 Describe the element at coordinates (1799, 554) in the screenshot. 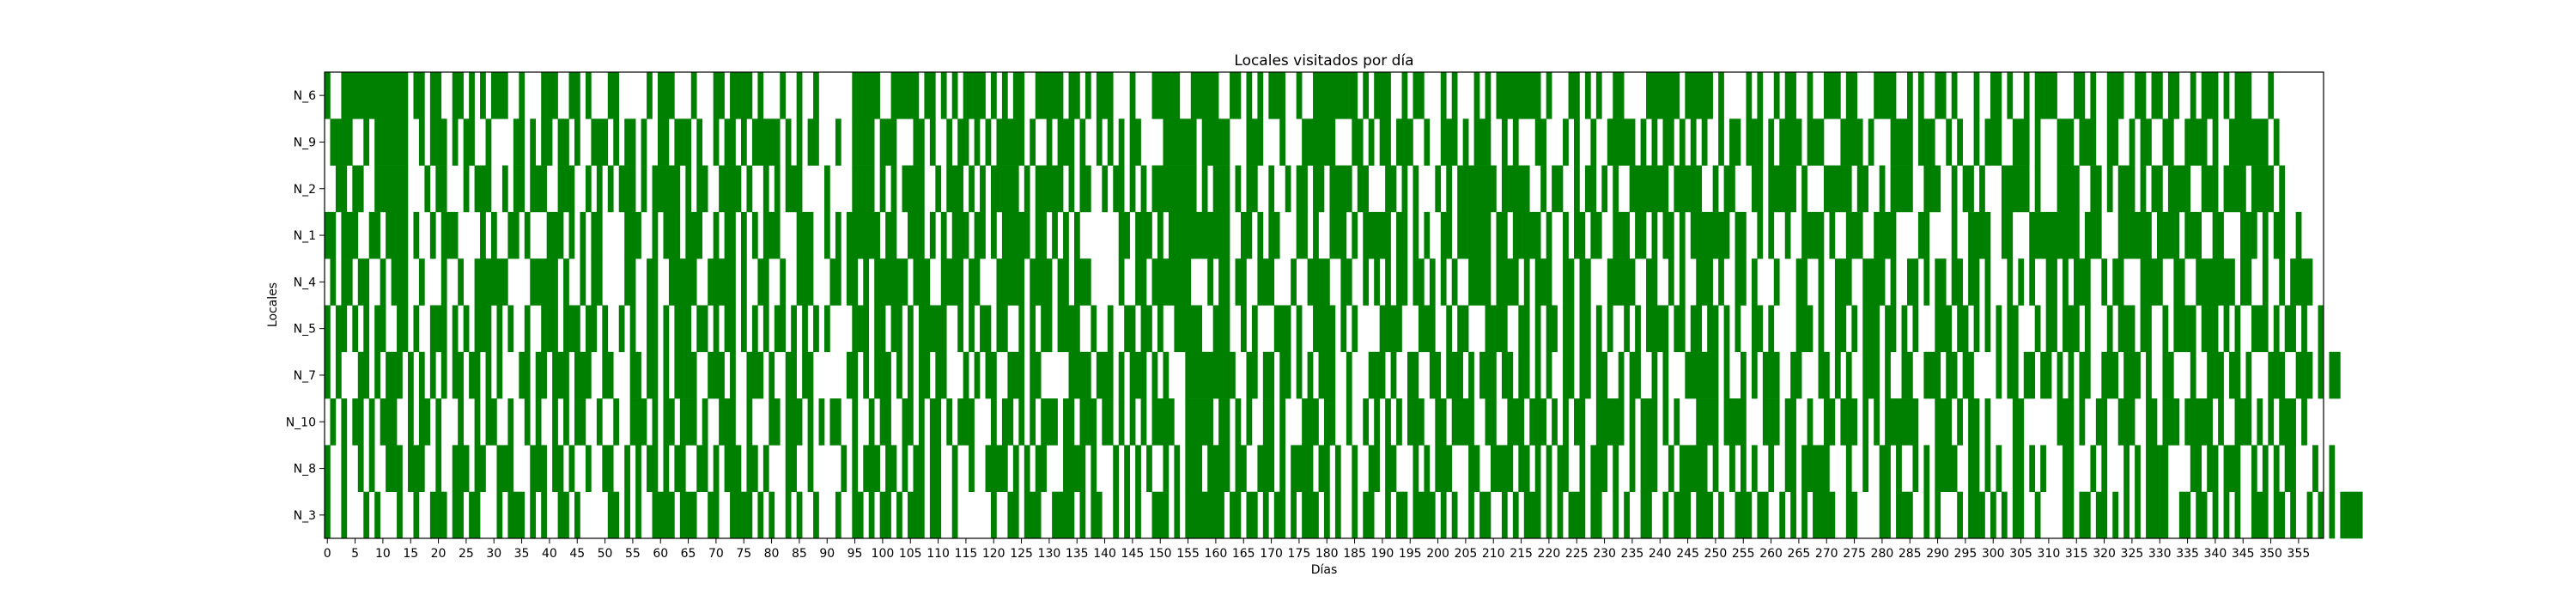

I see `x-tick-label: 265` at that location.